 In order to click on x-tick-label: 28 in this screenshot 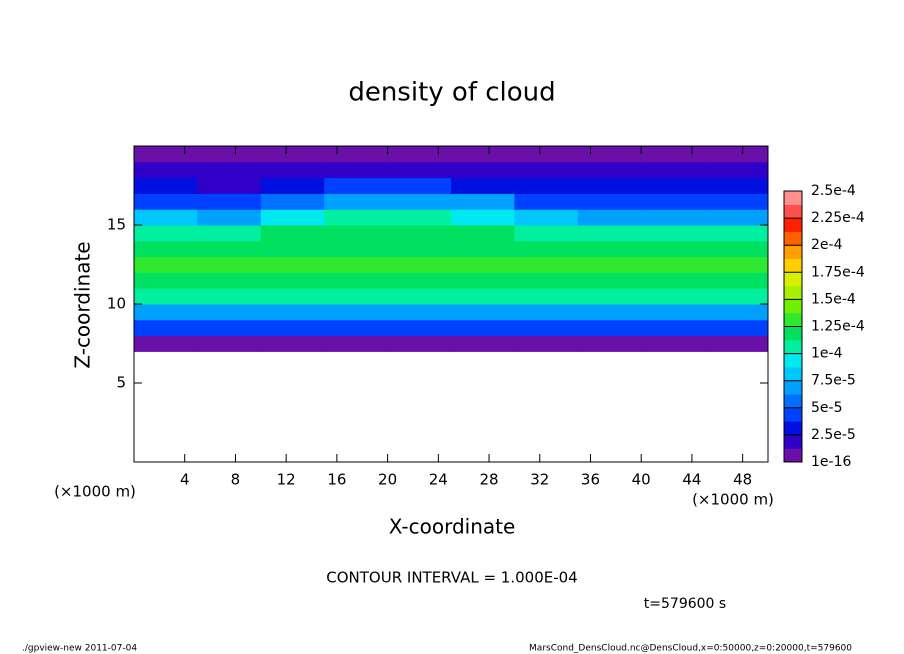, I will do `click(488, 480)`.